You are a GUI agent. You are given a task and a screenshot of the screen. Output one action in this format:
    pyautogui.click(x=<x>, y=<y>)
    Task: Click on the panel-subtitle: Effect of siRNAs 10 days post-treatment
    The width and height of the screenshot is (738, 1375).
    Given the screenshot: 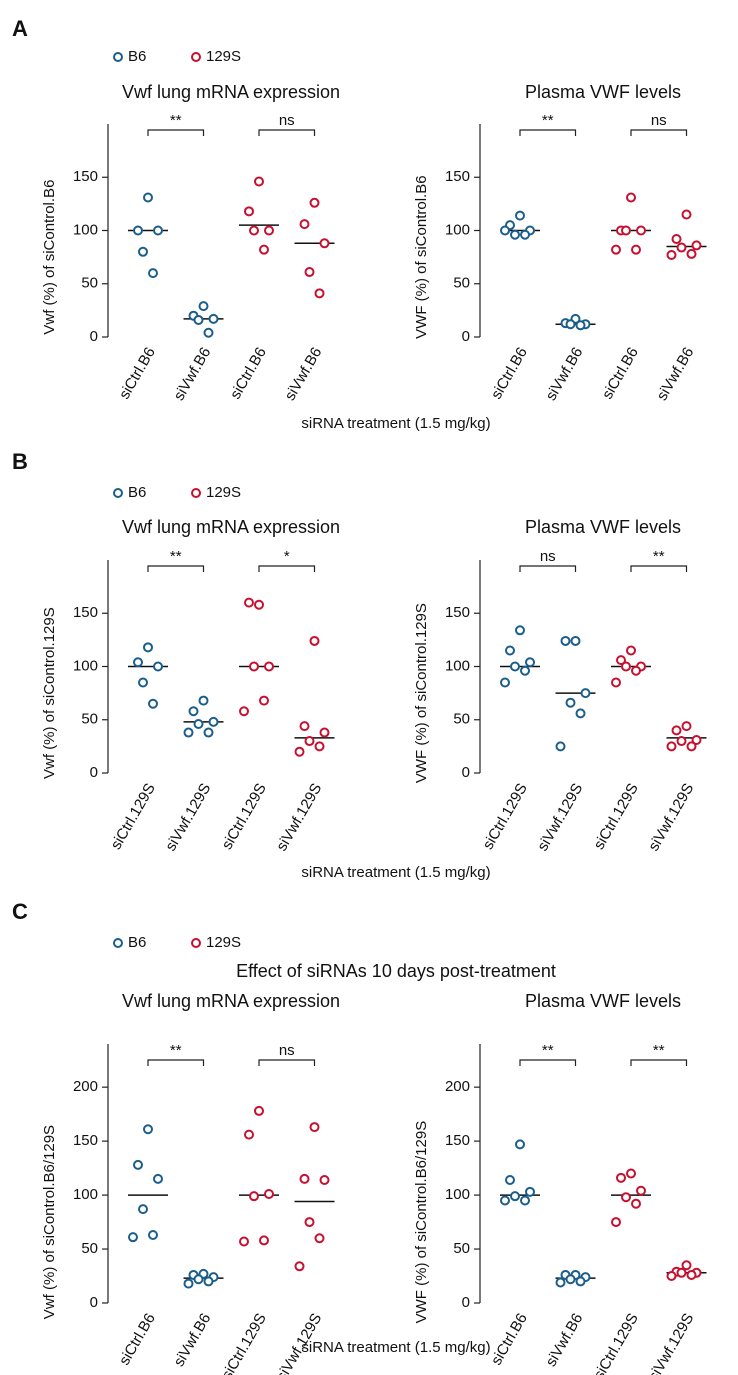 What is the action you would take?
    pyautogui.click(x=396, y=971)
    